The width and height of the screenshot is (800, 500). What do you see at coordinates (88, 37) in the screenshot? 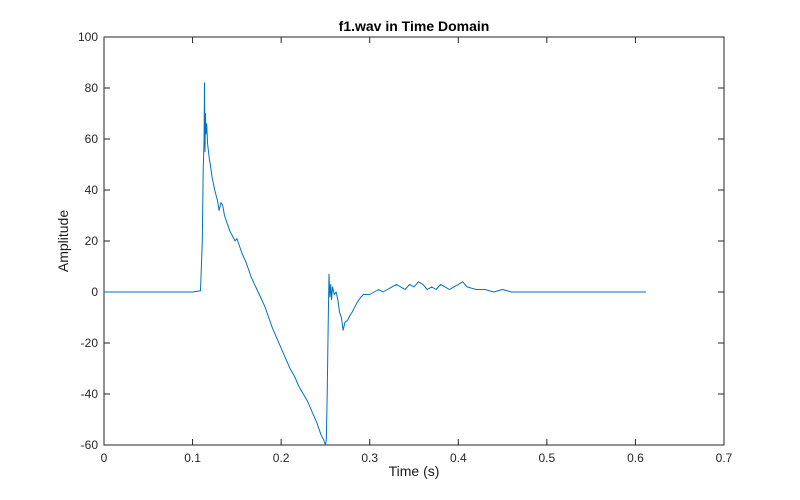
I see `y-tick-label: 100` at bounding box center [88, 37].